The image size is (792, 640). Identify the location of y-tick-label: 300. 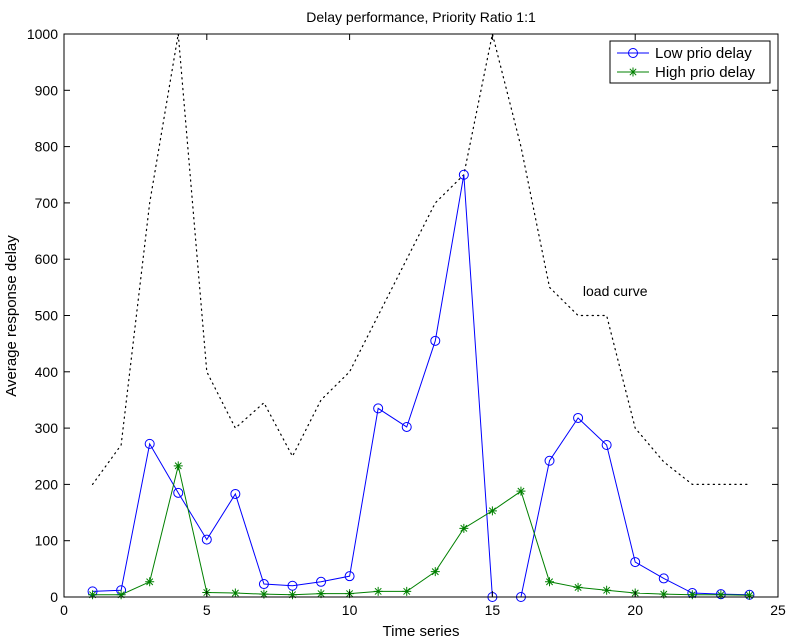
(47, 428).